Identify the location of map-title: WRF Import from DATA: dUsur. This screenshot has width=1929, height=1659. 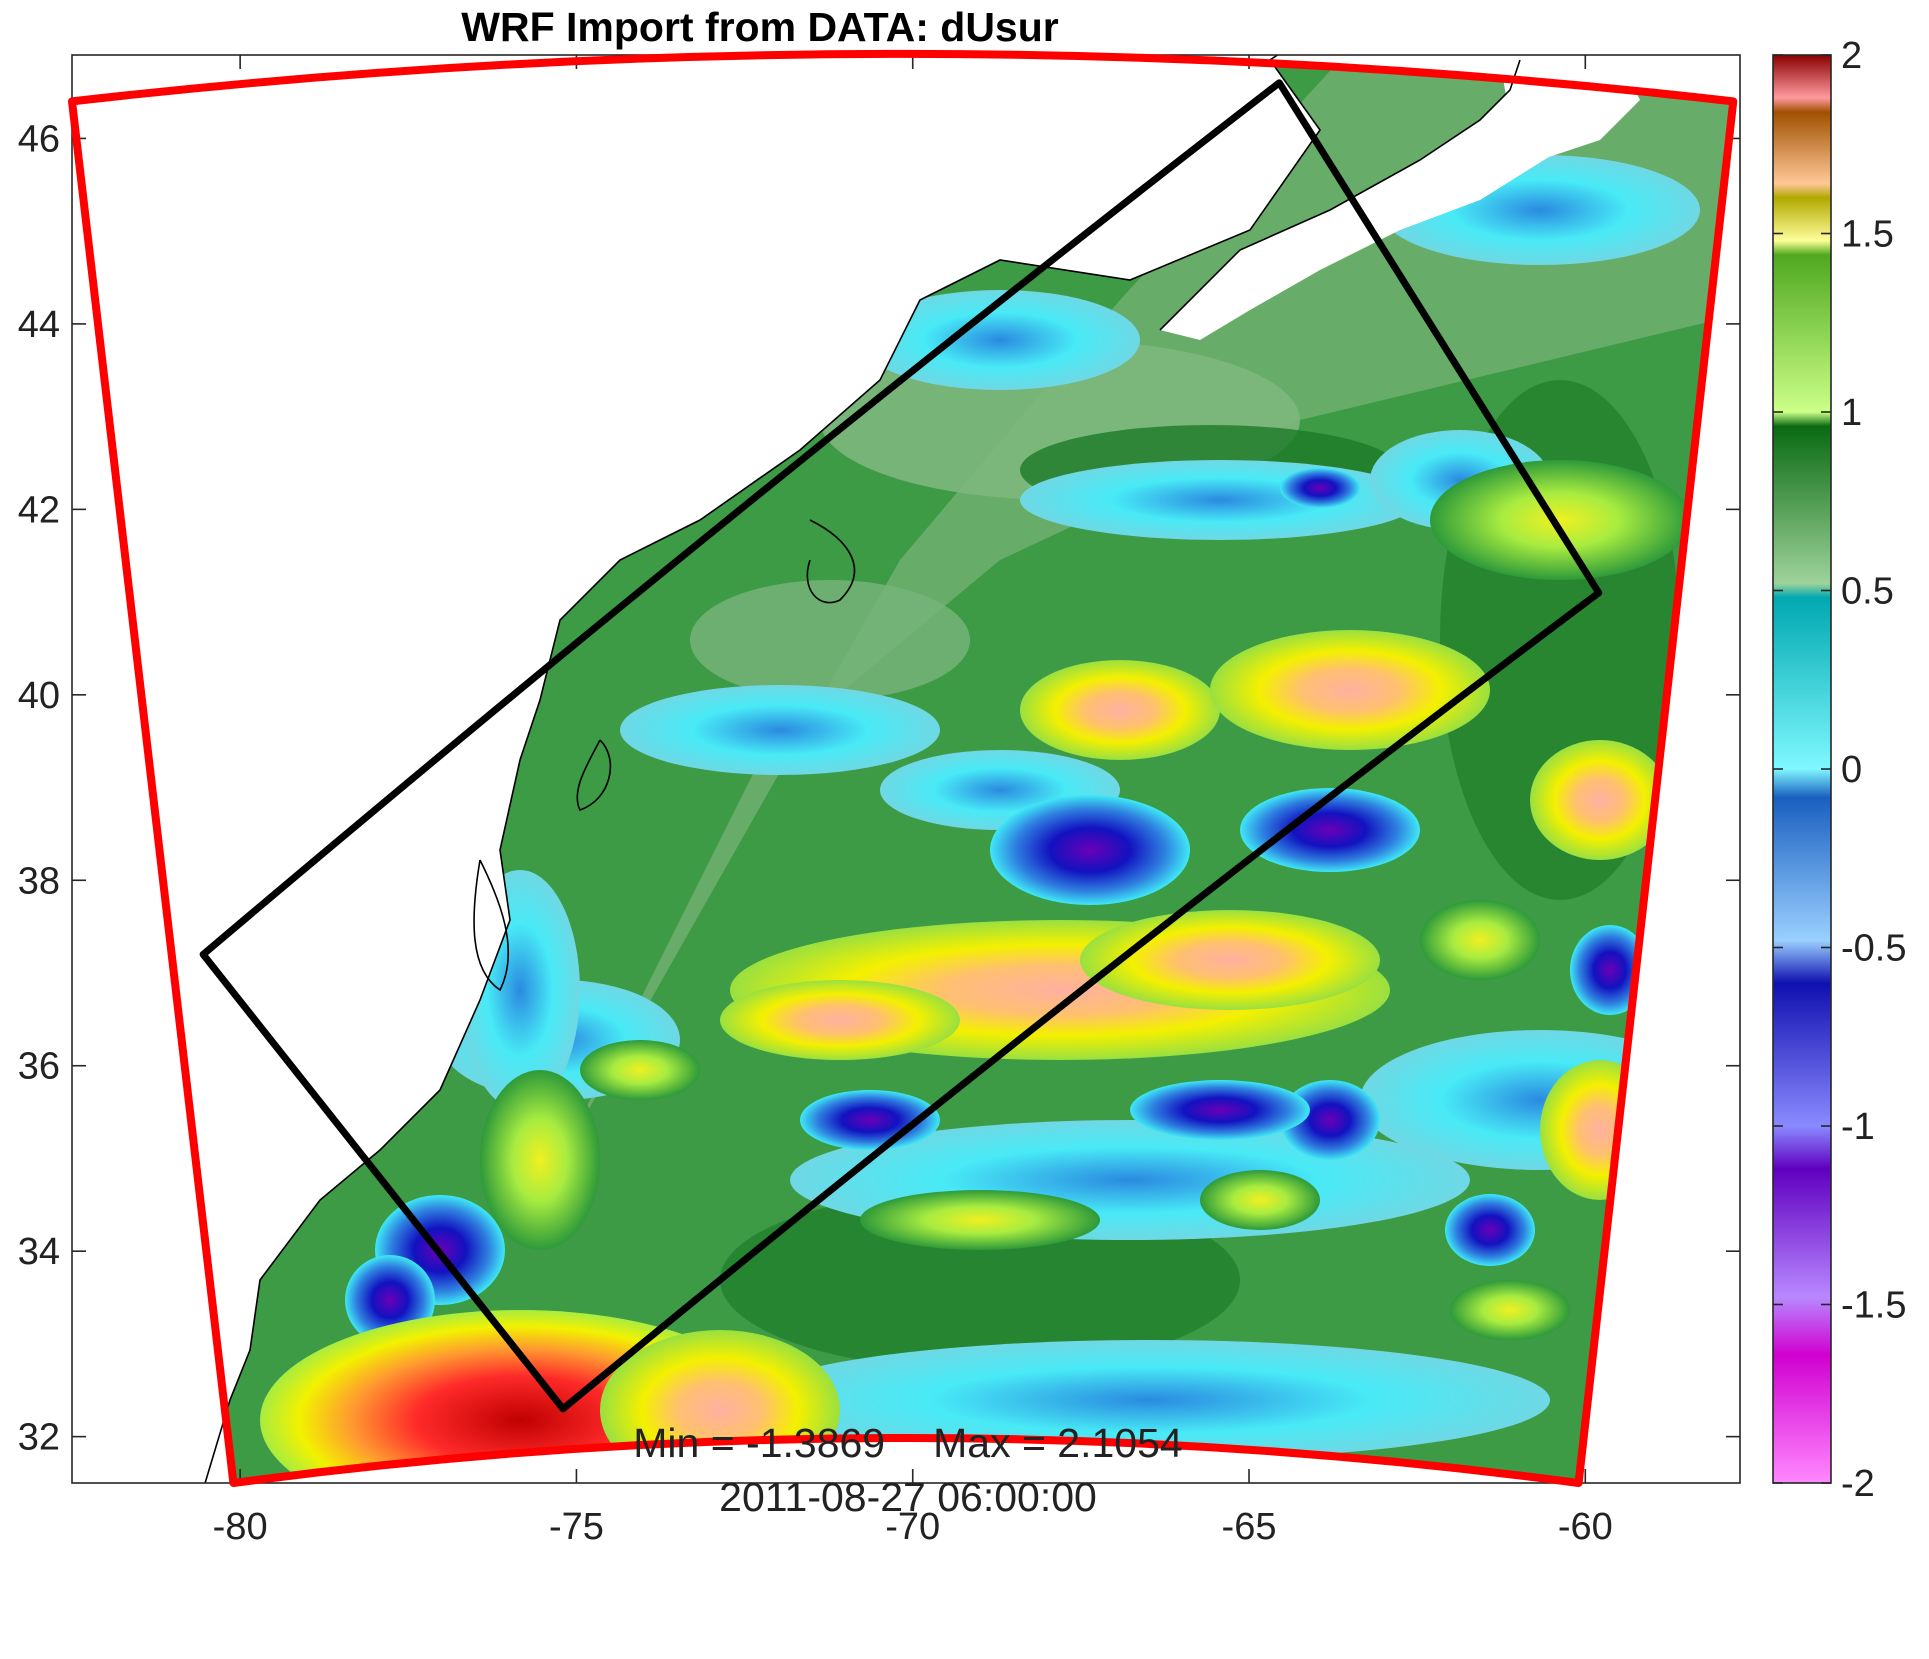
(760, 27).